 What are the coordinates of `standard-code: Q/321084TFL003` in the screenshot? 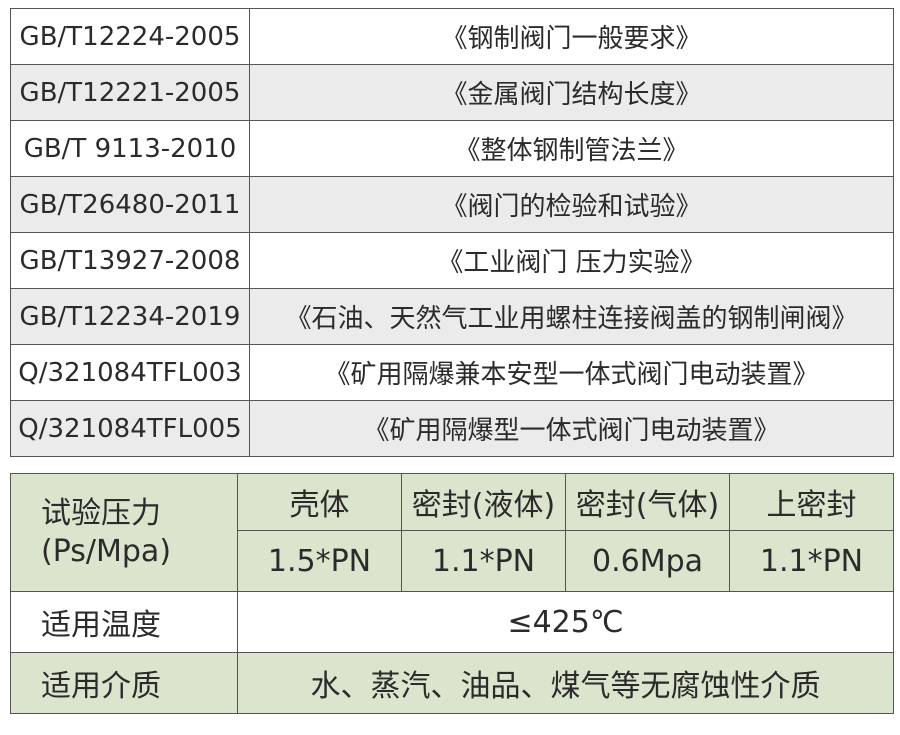 It's located at (130, 372).